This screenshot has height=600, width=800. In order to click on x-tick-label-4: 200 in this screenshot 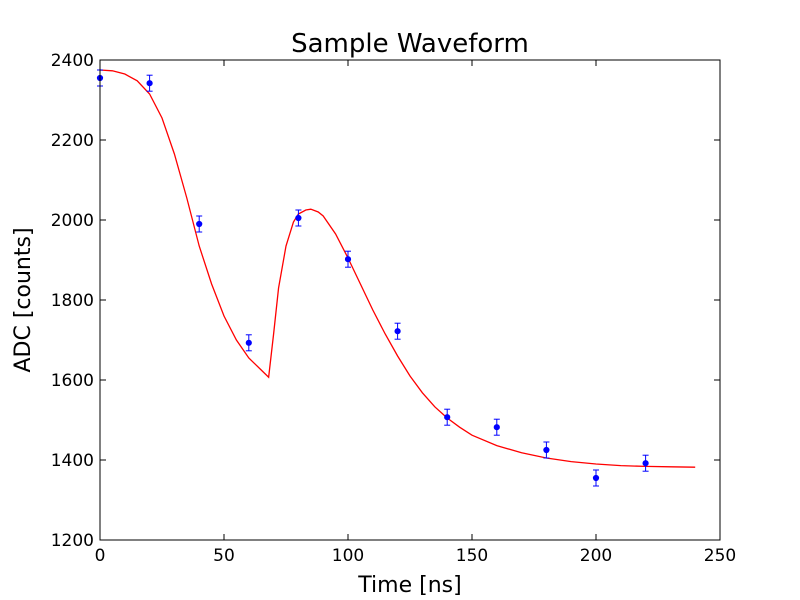, I will do `click(596, 556)`.